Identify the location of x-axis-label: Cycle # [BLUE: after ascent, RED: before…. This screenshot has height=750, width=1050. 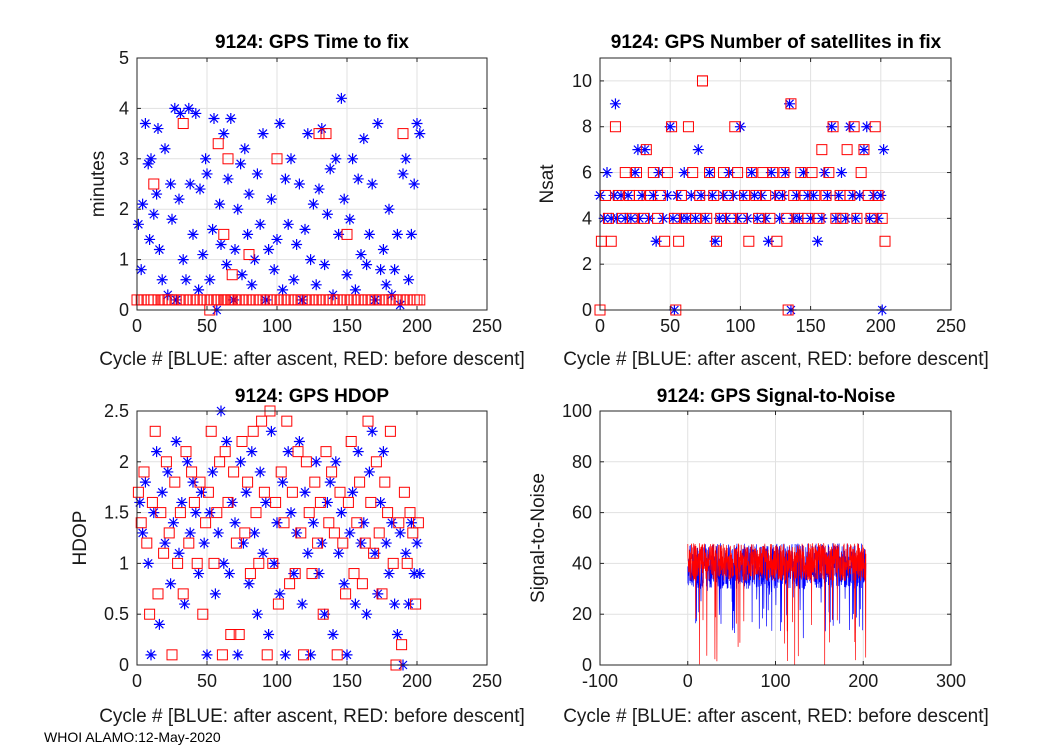
(312, 716).